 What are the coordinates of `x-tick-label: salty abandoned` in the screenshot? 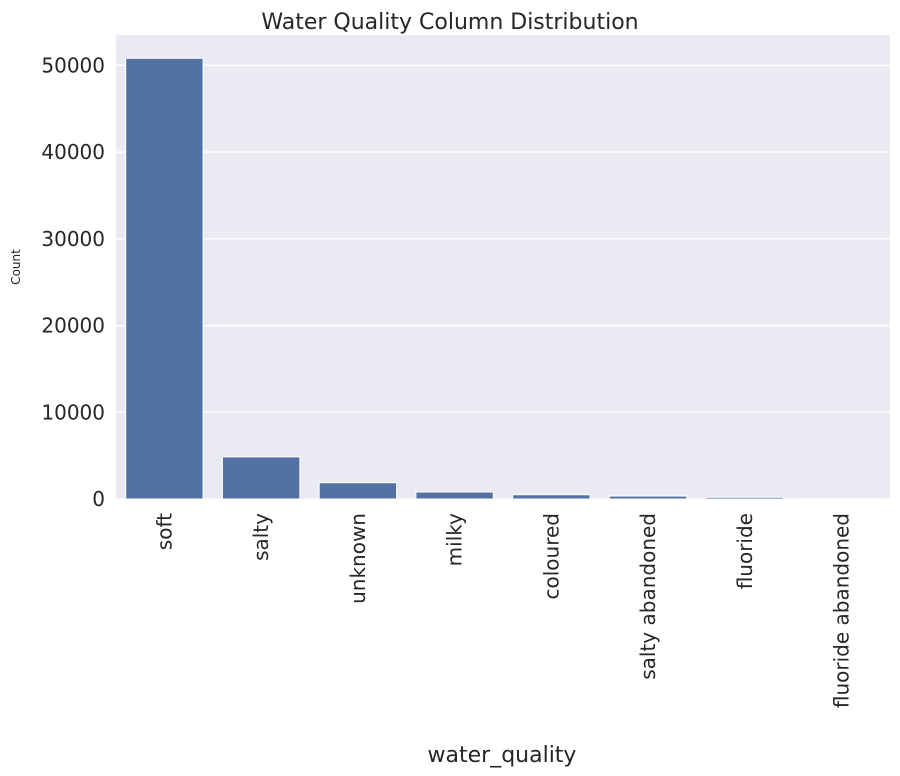 It's located at (648, 596).